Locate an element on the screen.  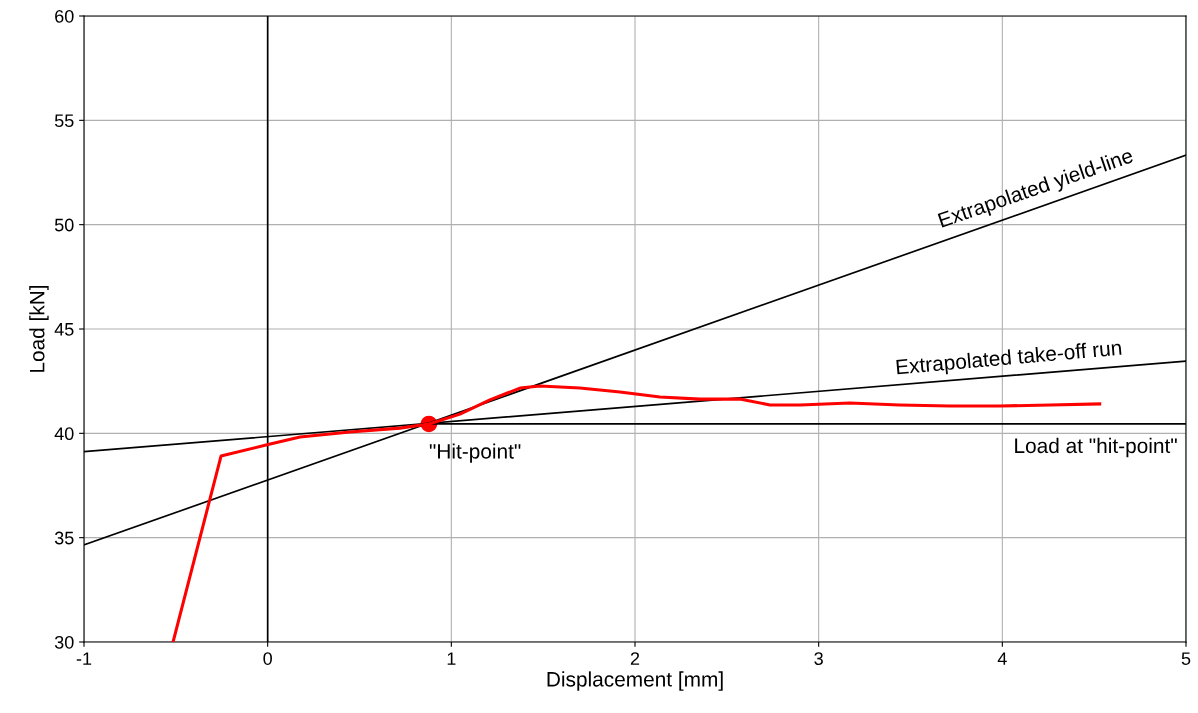
y-tick-label: 35 is located at coordinates (64, 538).